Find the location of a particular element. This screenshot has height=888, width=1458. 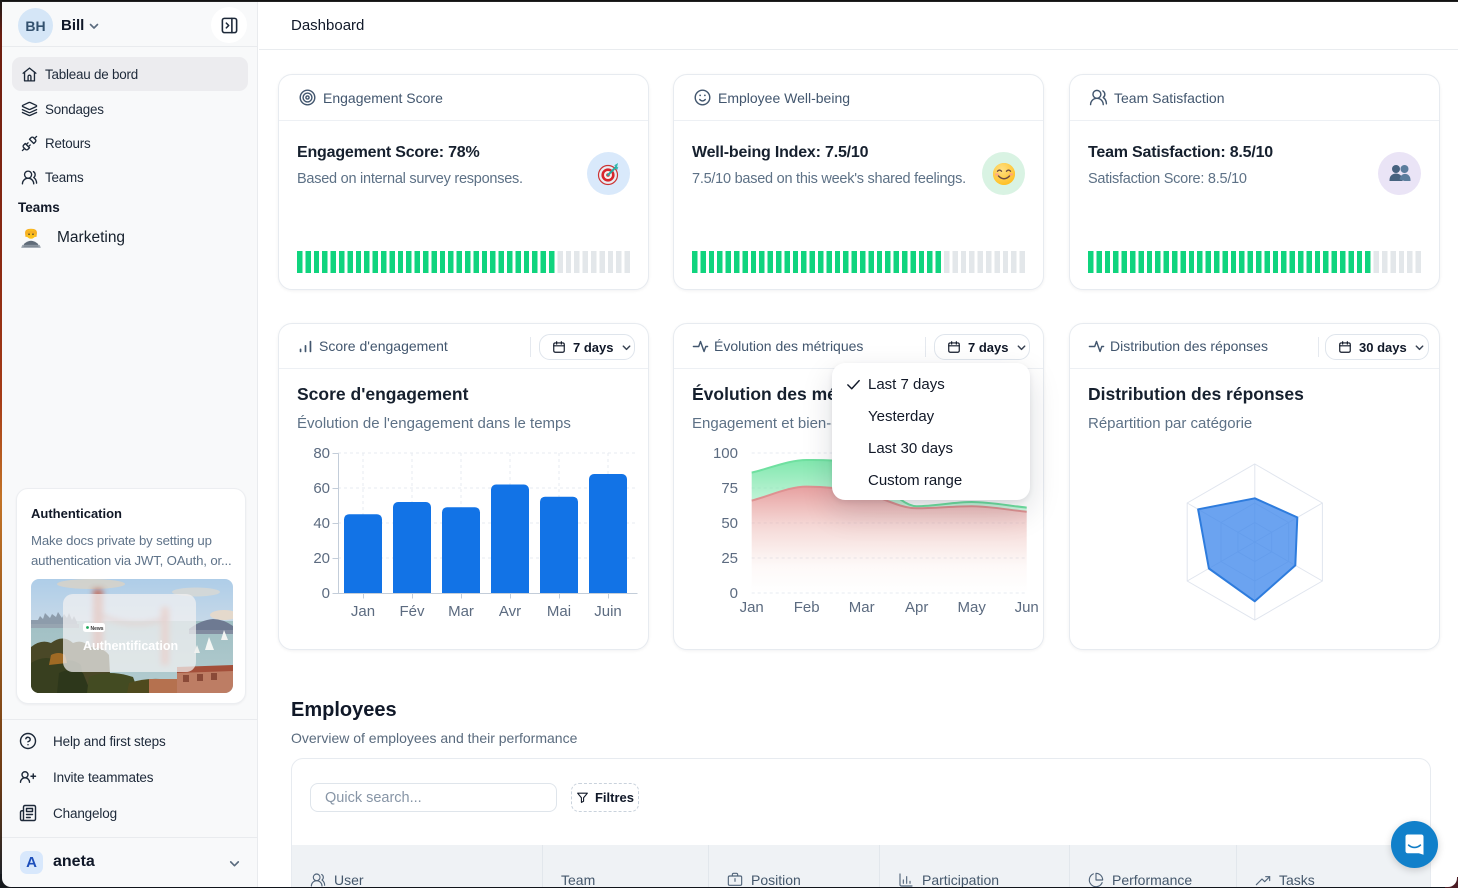

svg-text: 80 is located at coordinates (321, 453).